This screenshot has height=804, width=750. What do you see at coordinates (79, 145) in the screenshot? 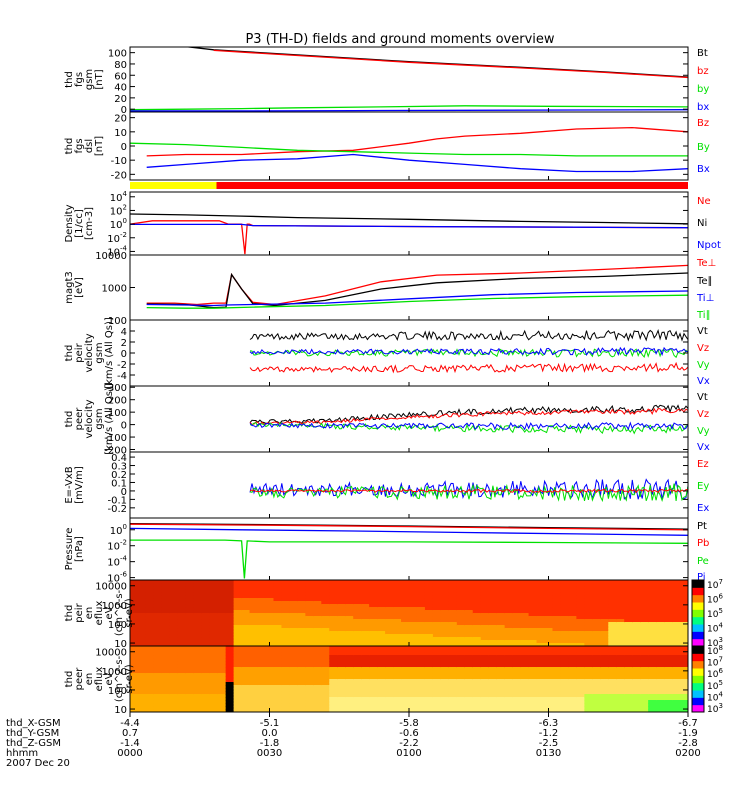
I see `fgs_dsl-ylabel-line: fgs` at bounding box center [79, 145].